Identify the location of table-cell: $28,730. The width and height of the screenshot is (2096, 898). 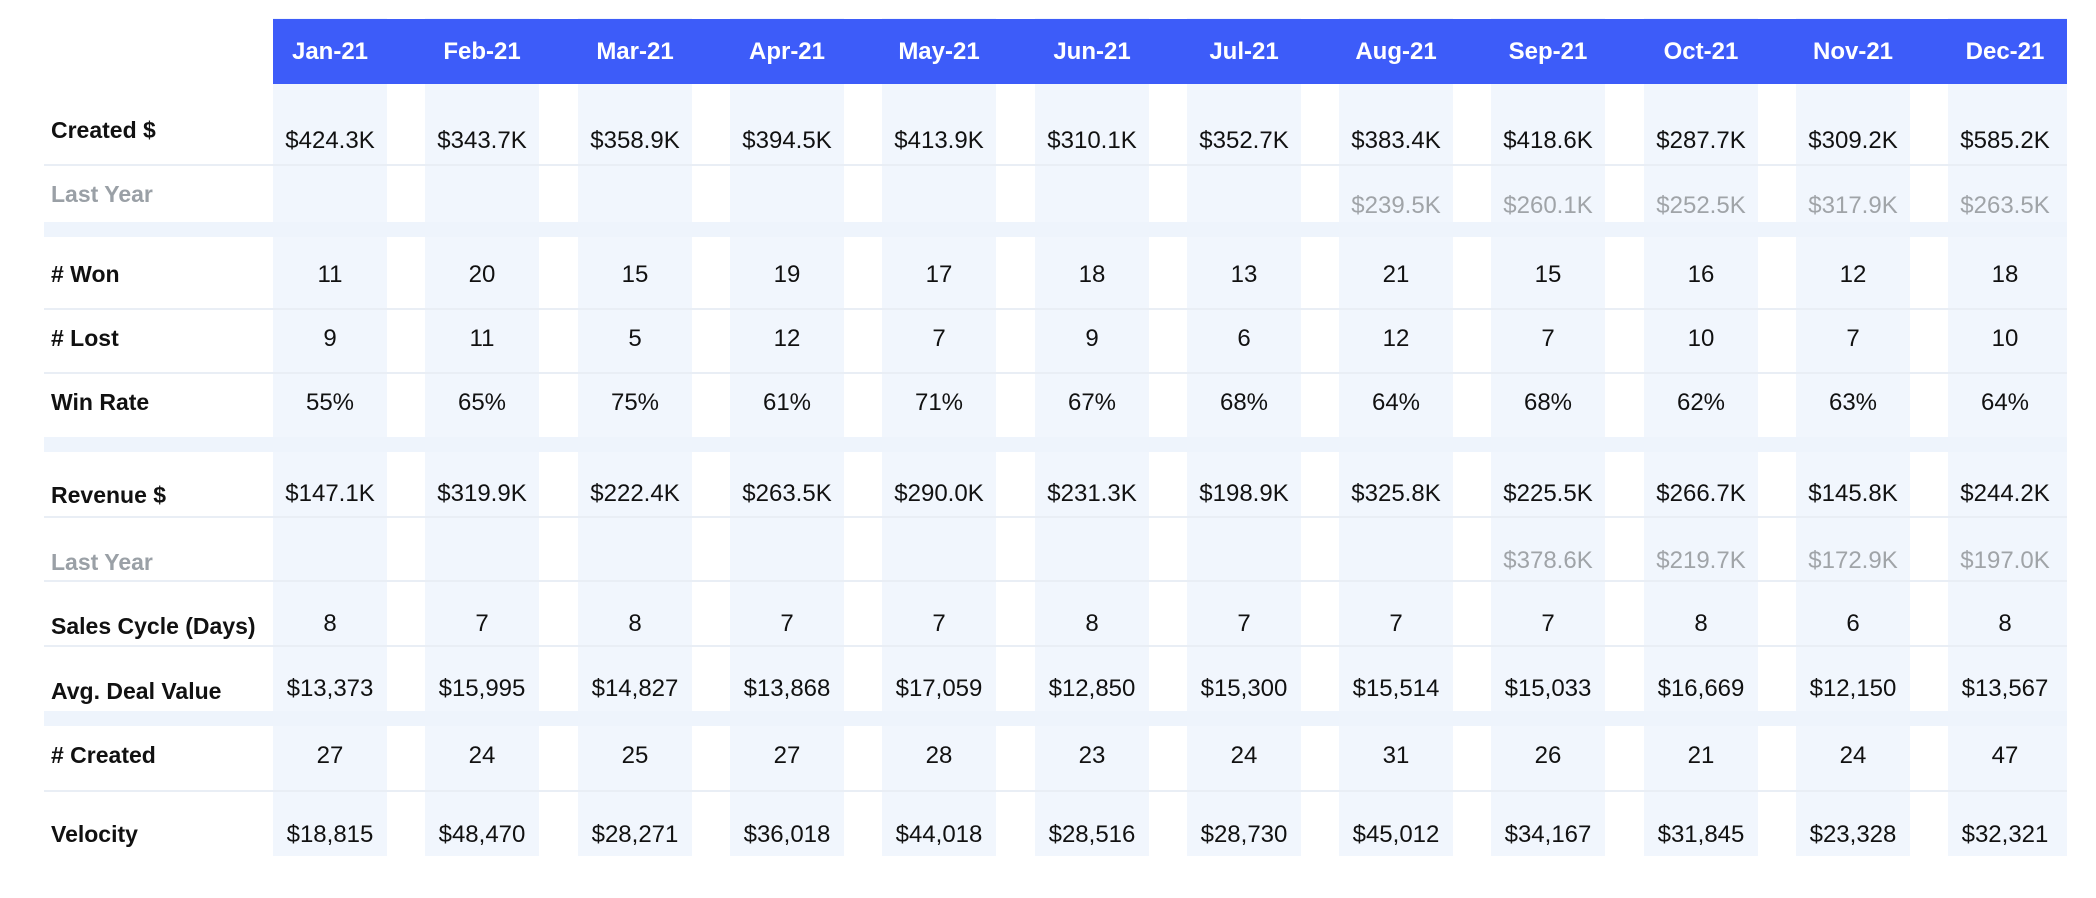
(1244, 834).